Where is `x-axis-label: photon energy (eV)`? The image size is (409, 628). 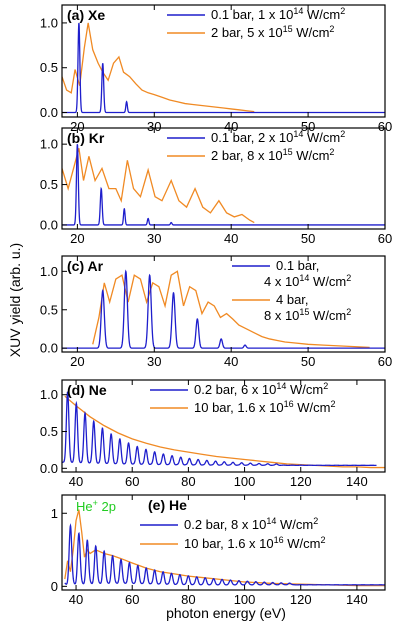
x-axis-label: photon energy (eV) is located at coordinates (226, 613).